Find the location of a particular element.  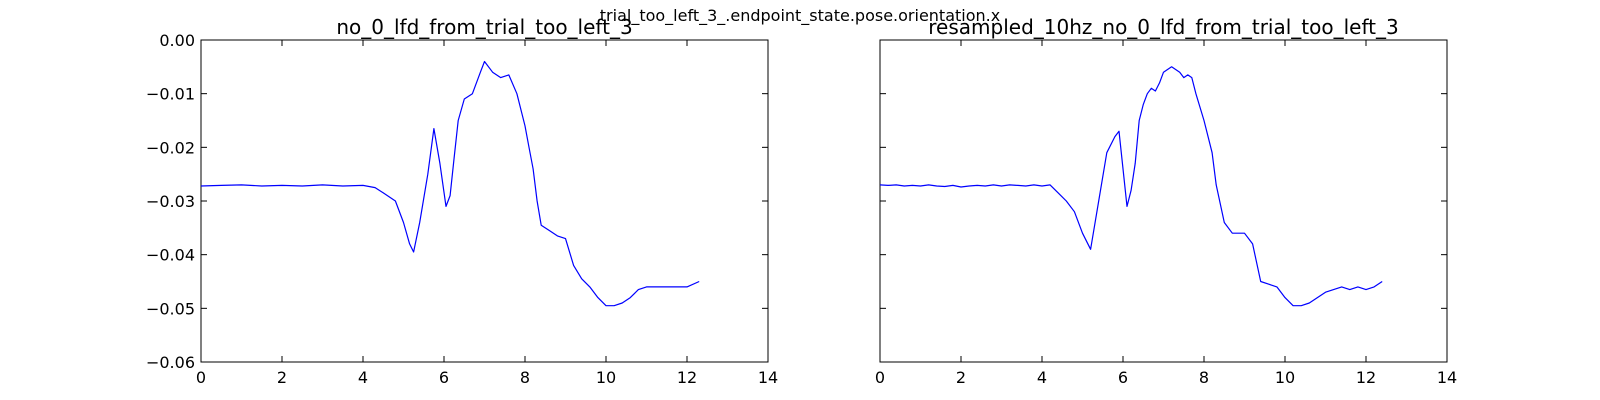

y-tick-label: −0.04 is located at coordinates (170, 255).